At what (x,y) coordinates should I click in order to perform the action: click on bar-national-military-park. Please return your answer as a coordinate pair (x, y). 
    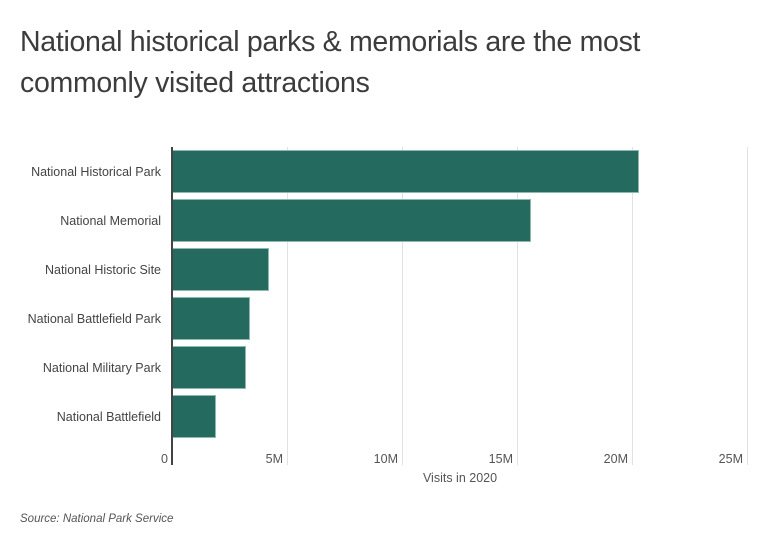
    Looking at the image, I should click on (209, 367).